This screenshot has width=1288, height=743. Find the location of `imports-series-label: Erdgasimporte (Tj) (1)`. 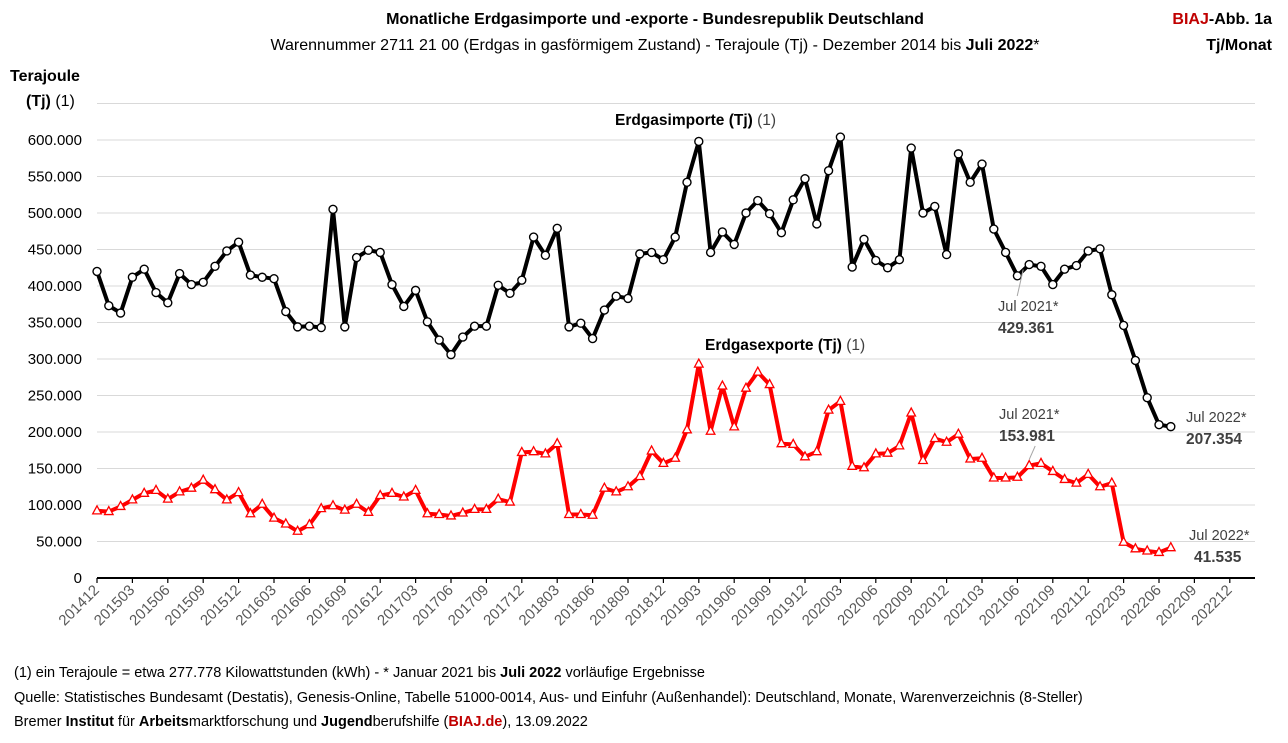

imports-series-label: Erdgasimporte (Tj) (1) is located at coordinates (695, 120).